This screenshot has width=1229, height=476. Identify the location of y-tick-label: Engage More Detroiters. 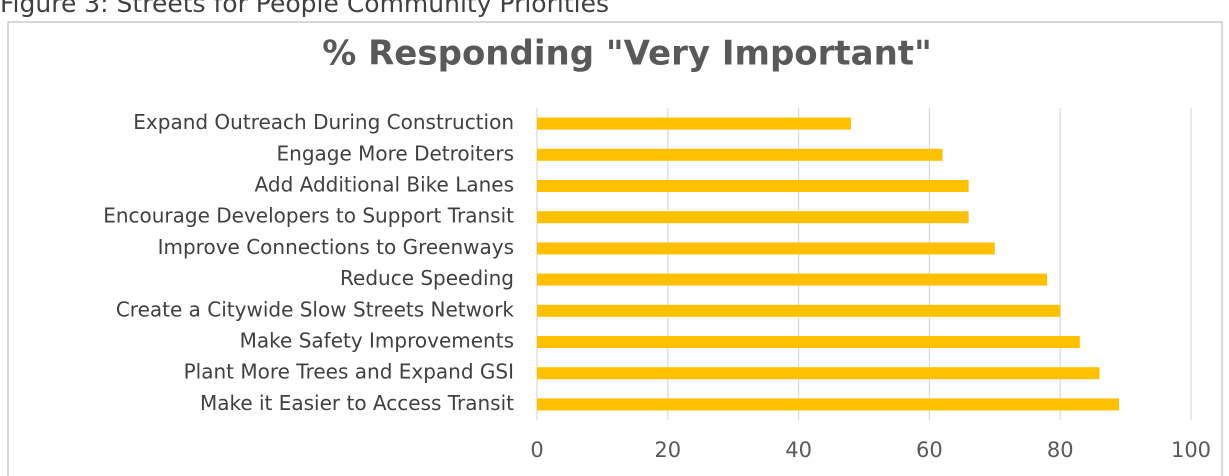
(395, 153).